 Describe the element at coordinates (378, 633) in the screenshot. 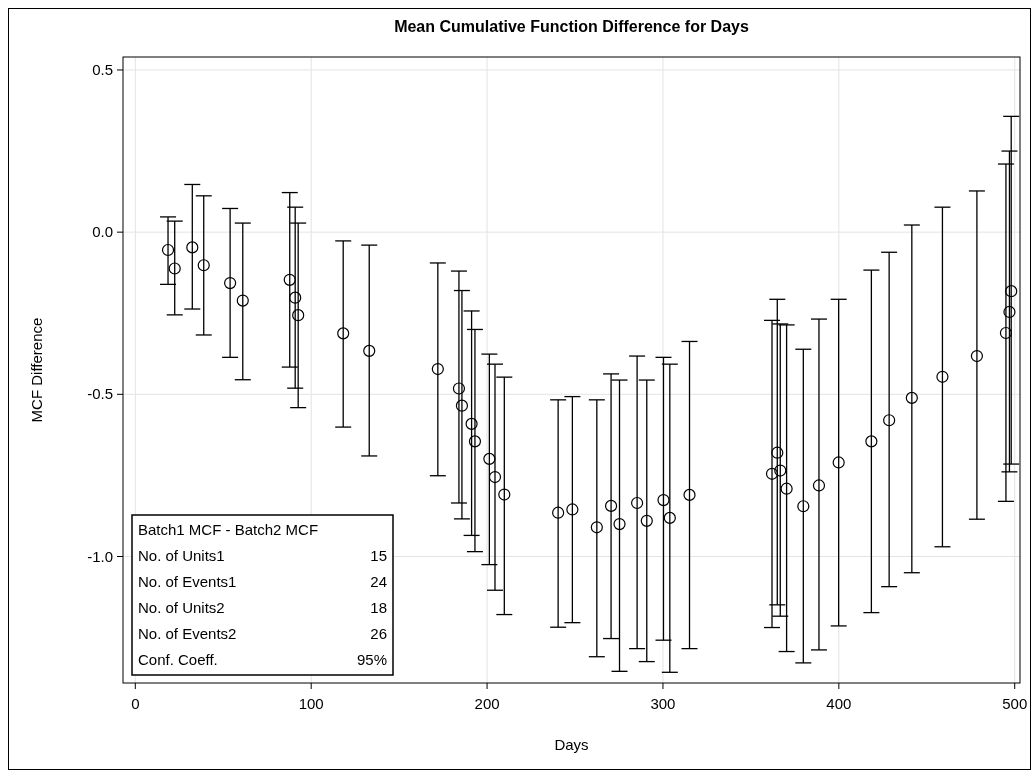

I see `annotation: 26` at that location.